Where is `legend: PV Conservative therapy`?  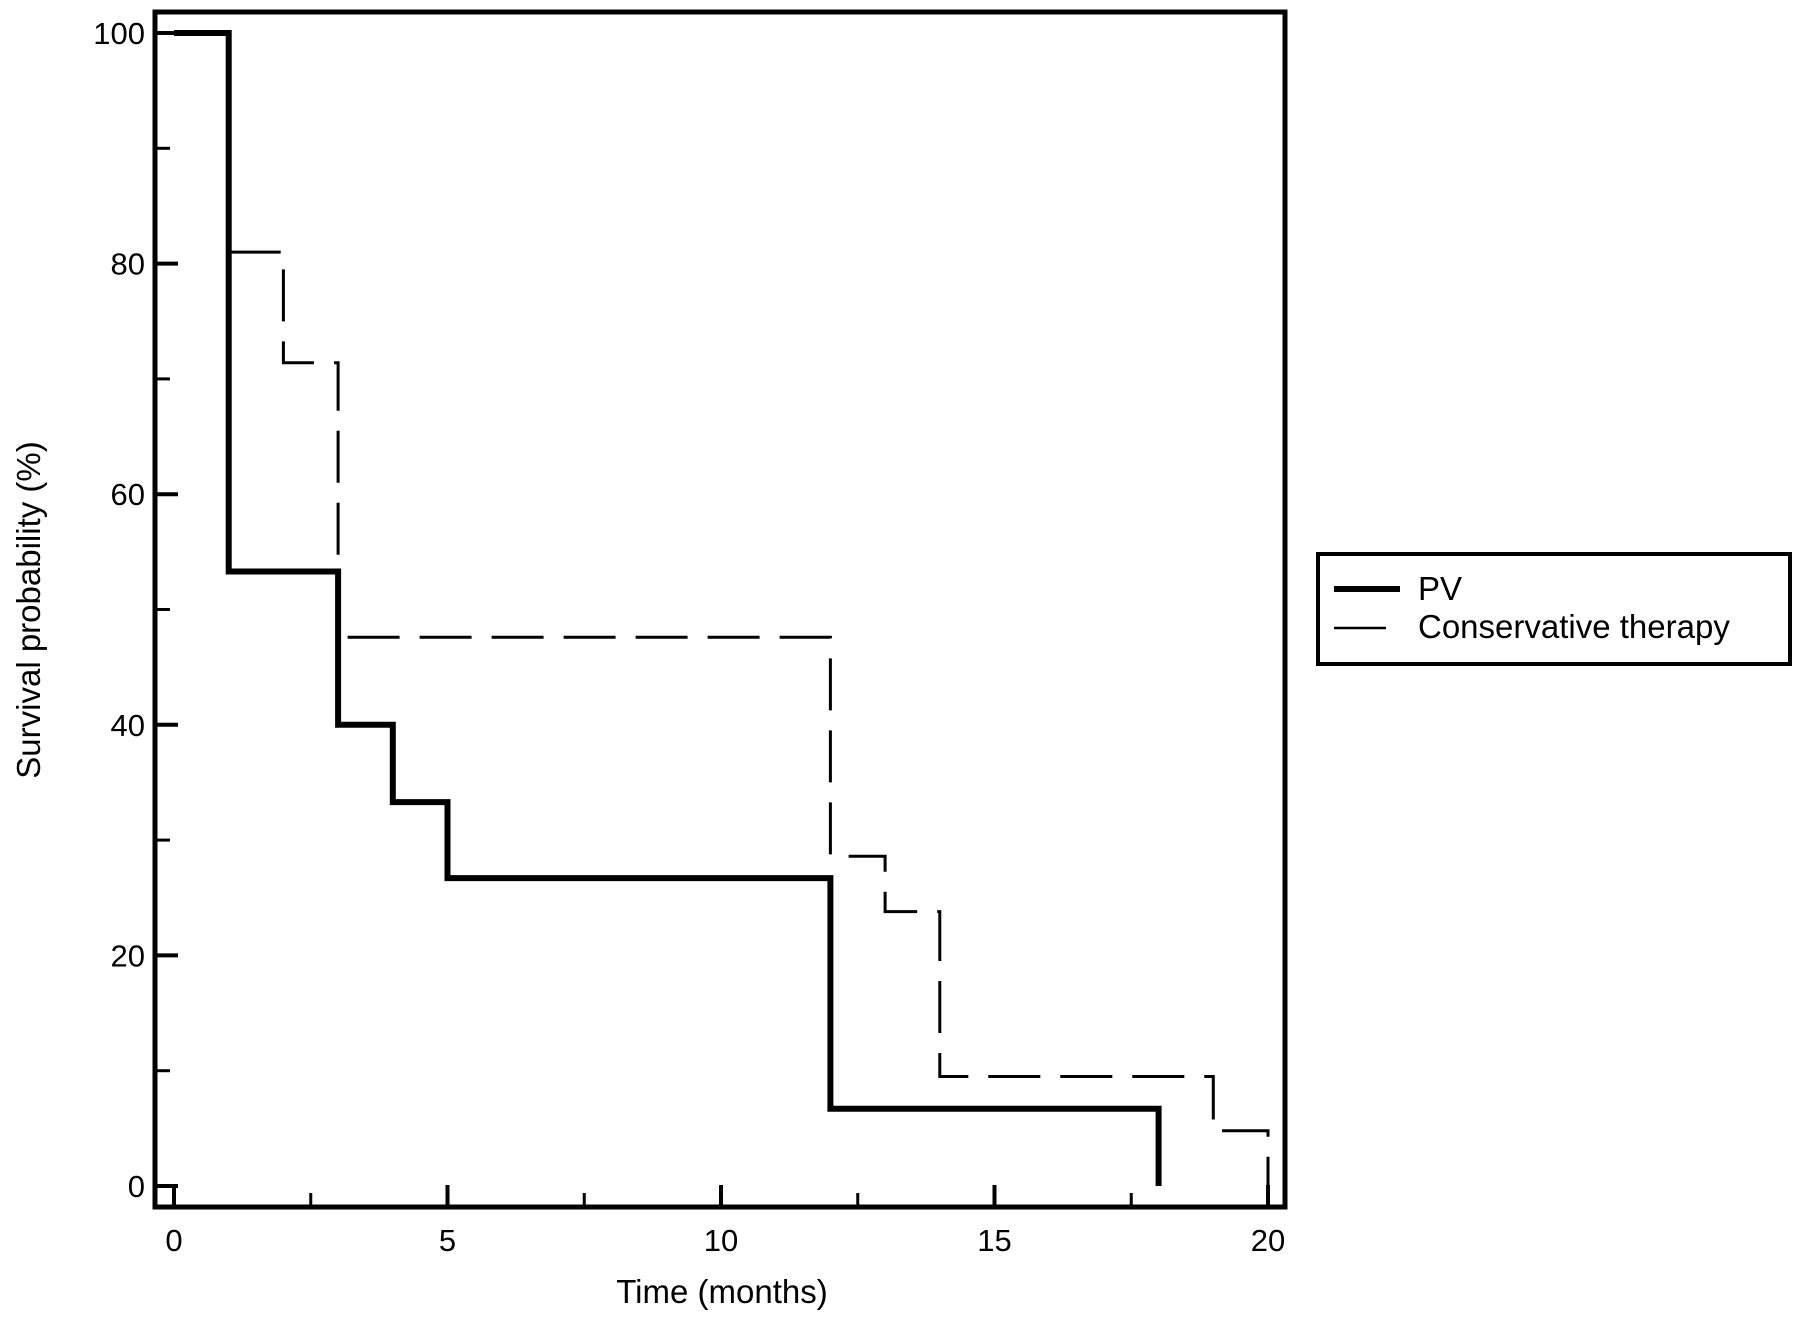 legend: PV Conservative therapy is located at coordinates (1554, 609).